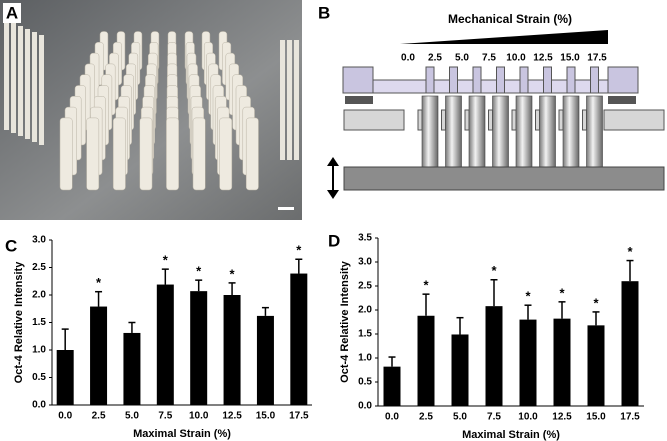 This screenshot has width=667, height=441. What do you see at coordinates (286, 208) in the screenshot?
I see `scale-bar` at bounding box center [286, 208].